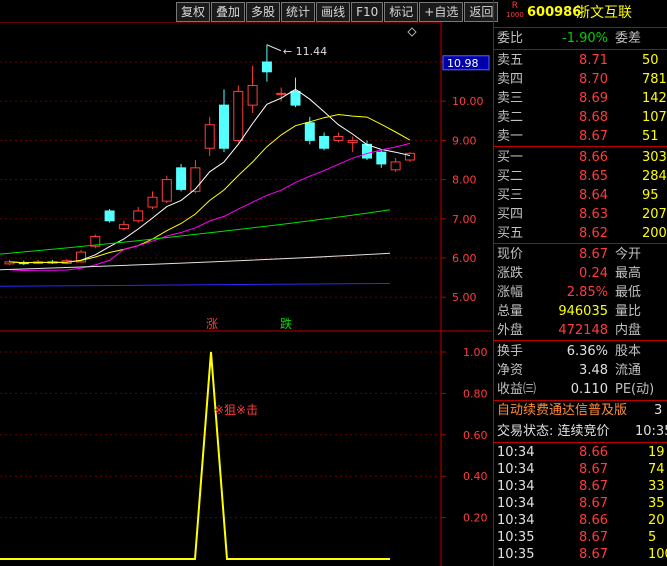  What do you see at coordinates (298, 12) in the screenshot?
I see `toolbar-button-3: 统计` at bounding box center [298, 12].